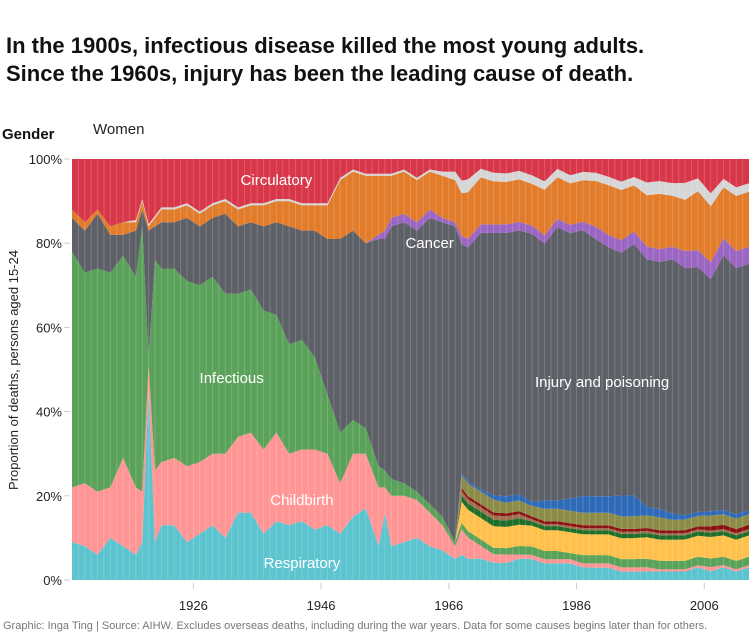  Describe the element at coordinates (232, 378) in the screenshot. I see `series-label-infectious: Infectious` at that location.